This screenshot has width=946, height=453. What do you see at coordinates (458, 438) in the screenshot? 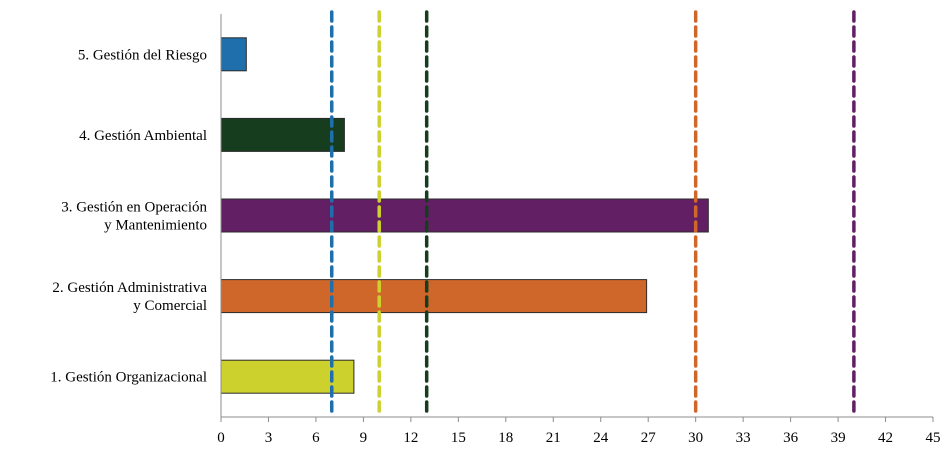
I see `x-tick-label: 15` at bounding box center [458, 438].